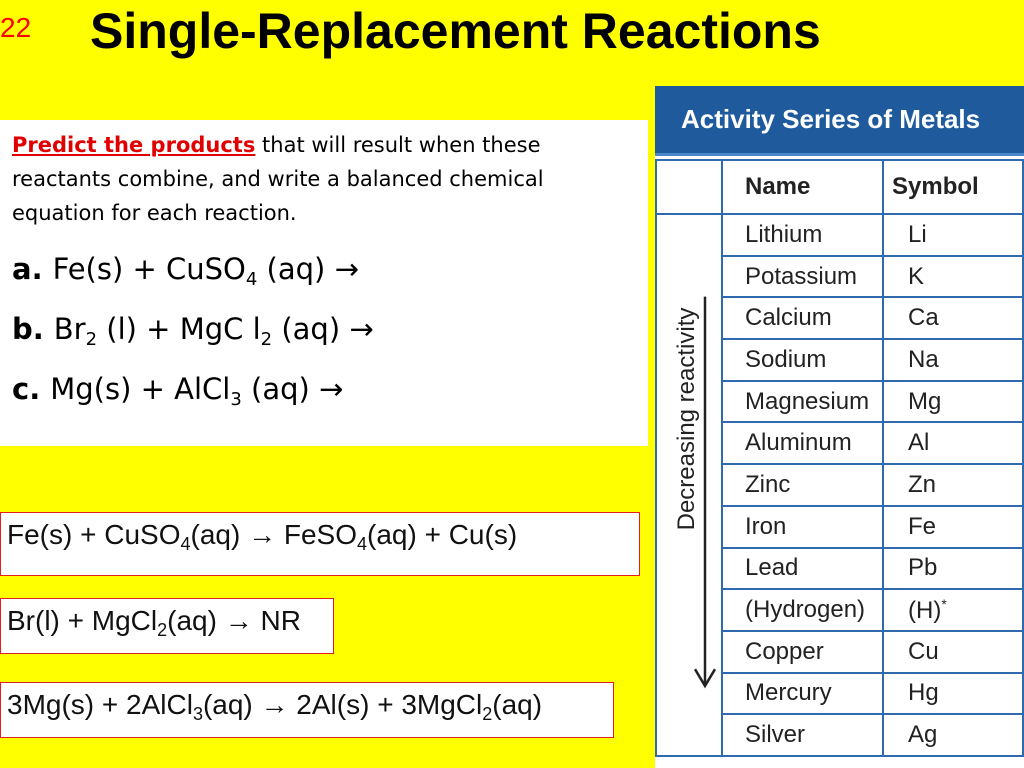 The image size is (1024, 768). I want to click on answer-text: Fe(s) + CuSO, so click(94, 534).